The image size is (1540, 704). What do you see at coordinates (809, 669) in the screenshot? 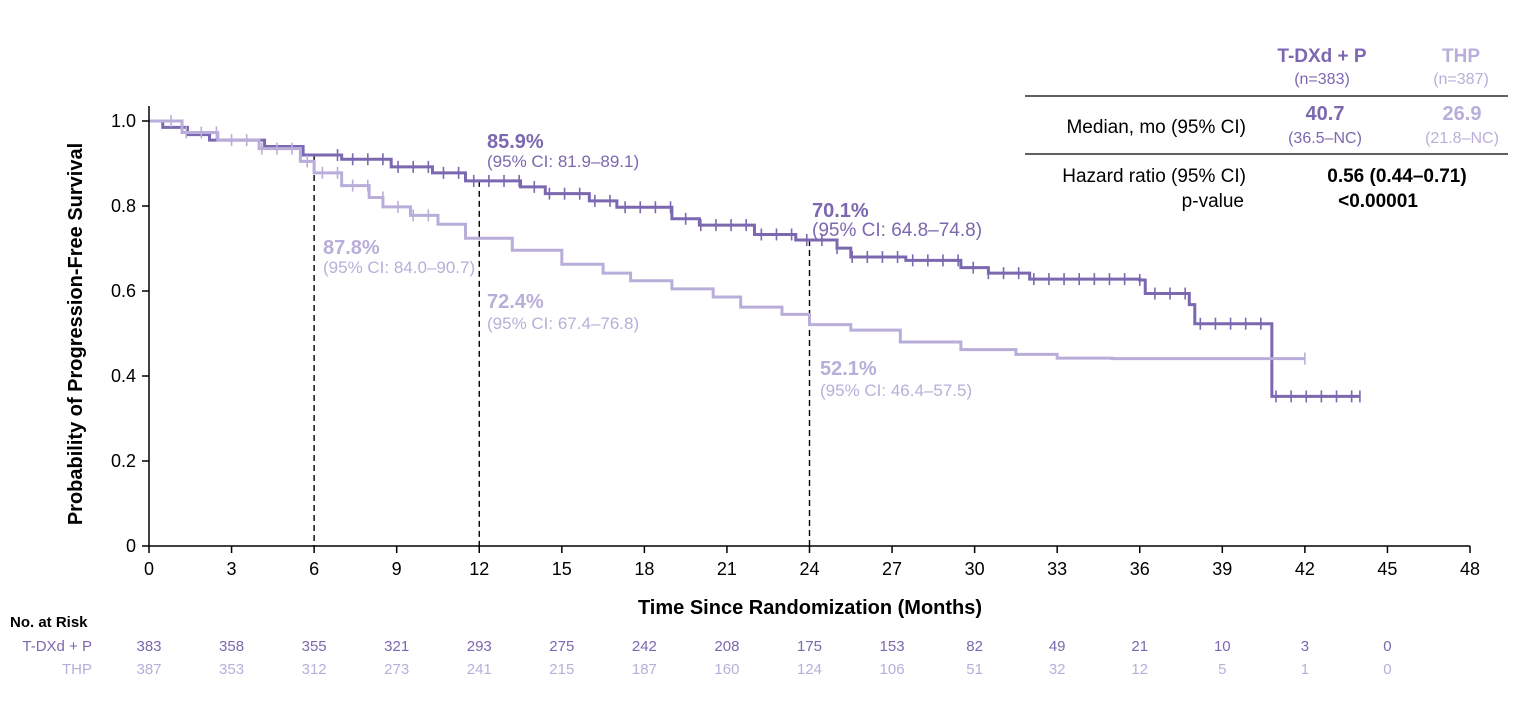
I see `risk-cell: 124` at bounding box center [809, 669].